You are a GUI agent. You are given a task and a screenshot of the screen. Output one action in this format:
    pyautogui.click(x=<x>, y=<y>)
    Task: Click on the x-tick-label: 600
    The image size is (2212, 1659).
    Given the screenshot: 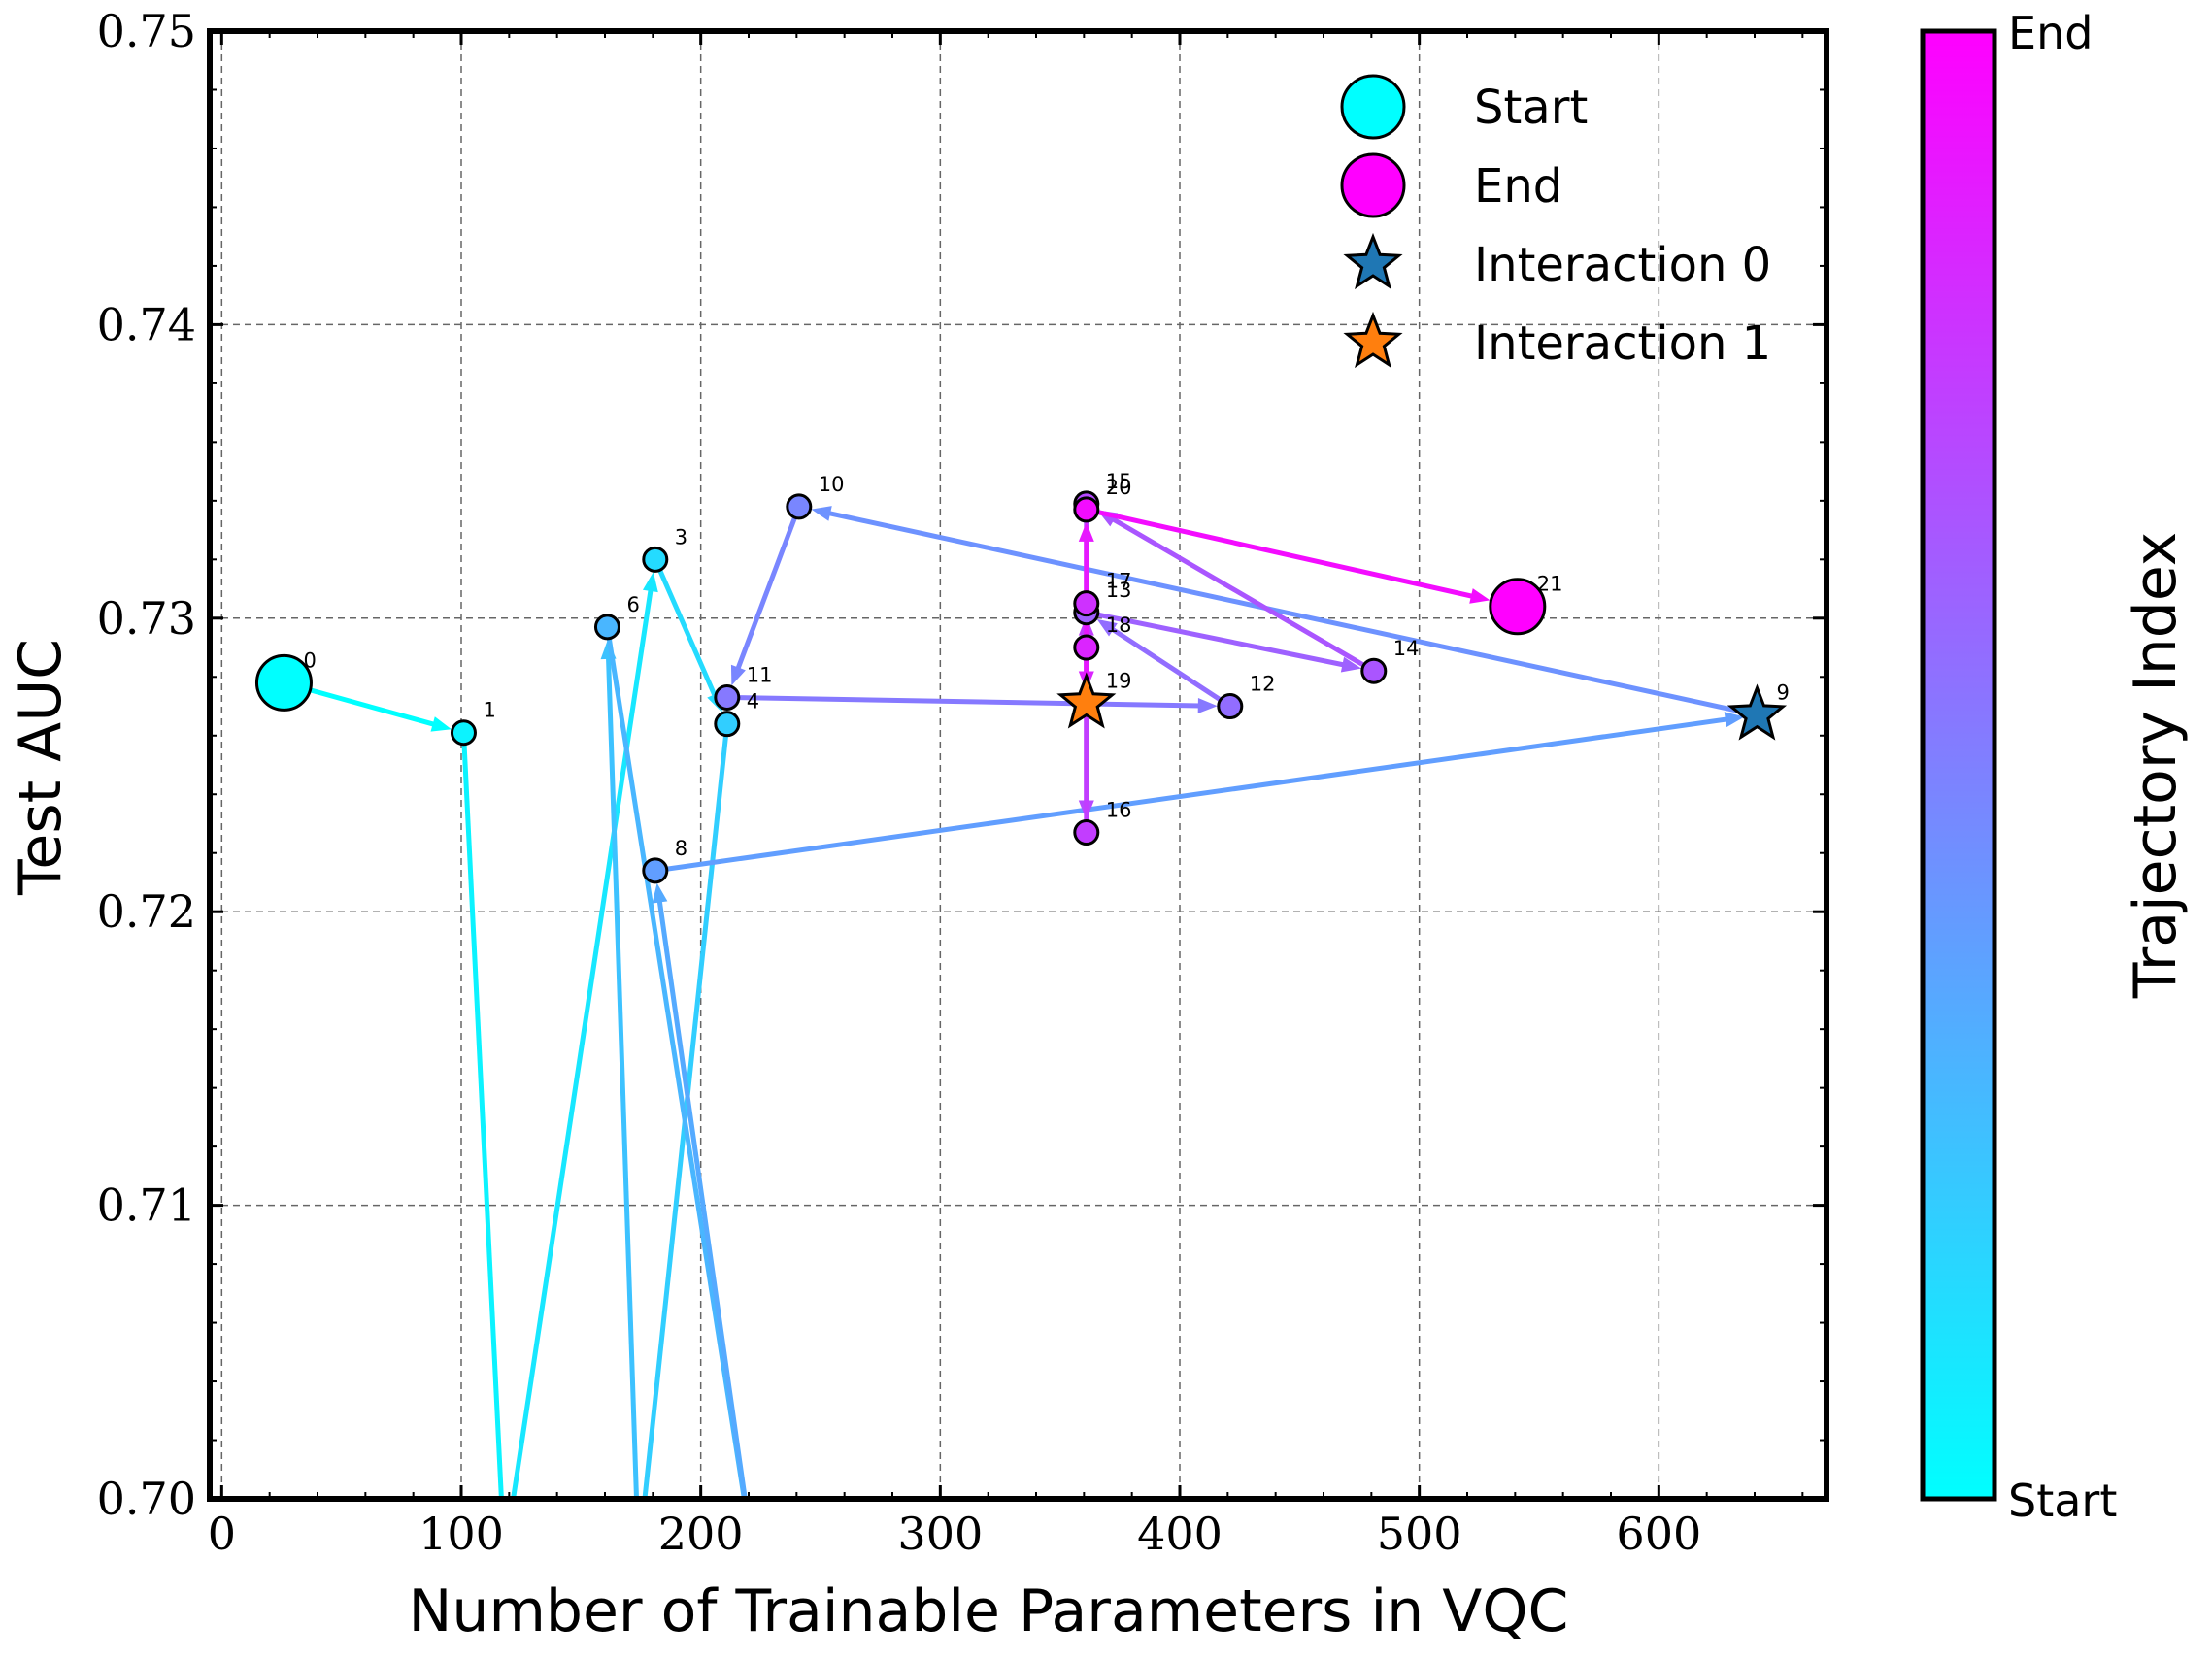 What is the action you would take?
    pyautogui.click(x=1658, y=1534)
    